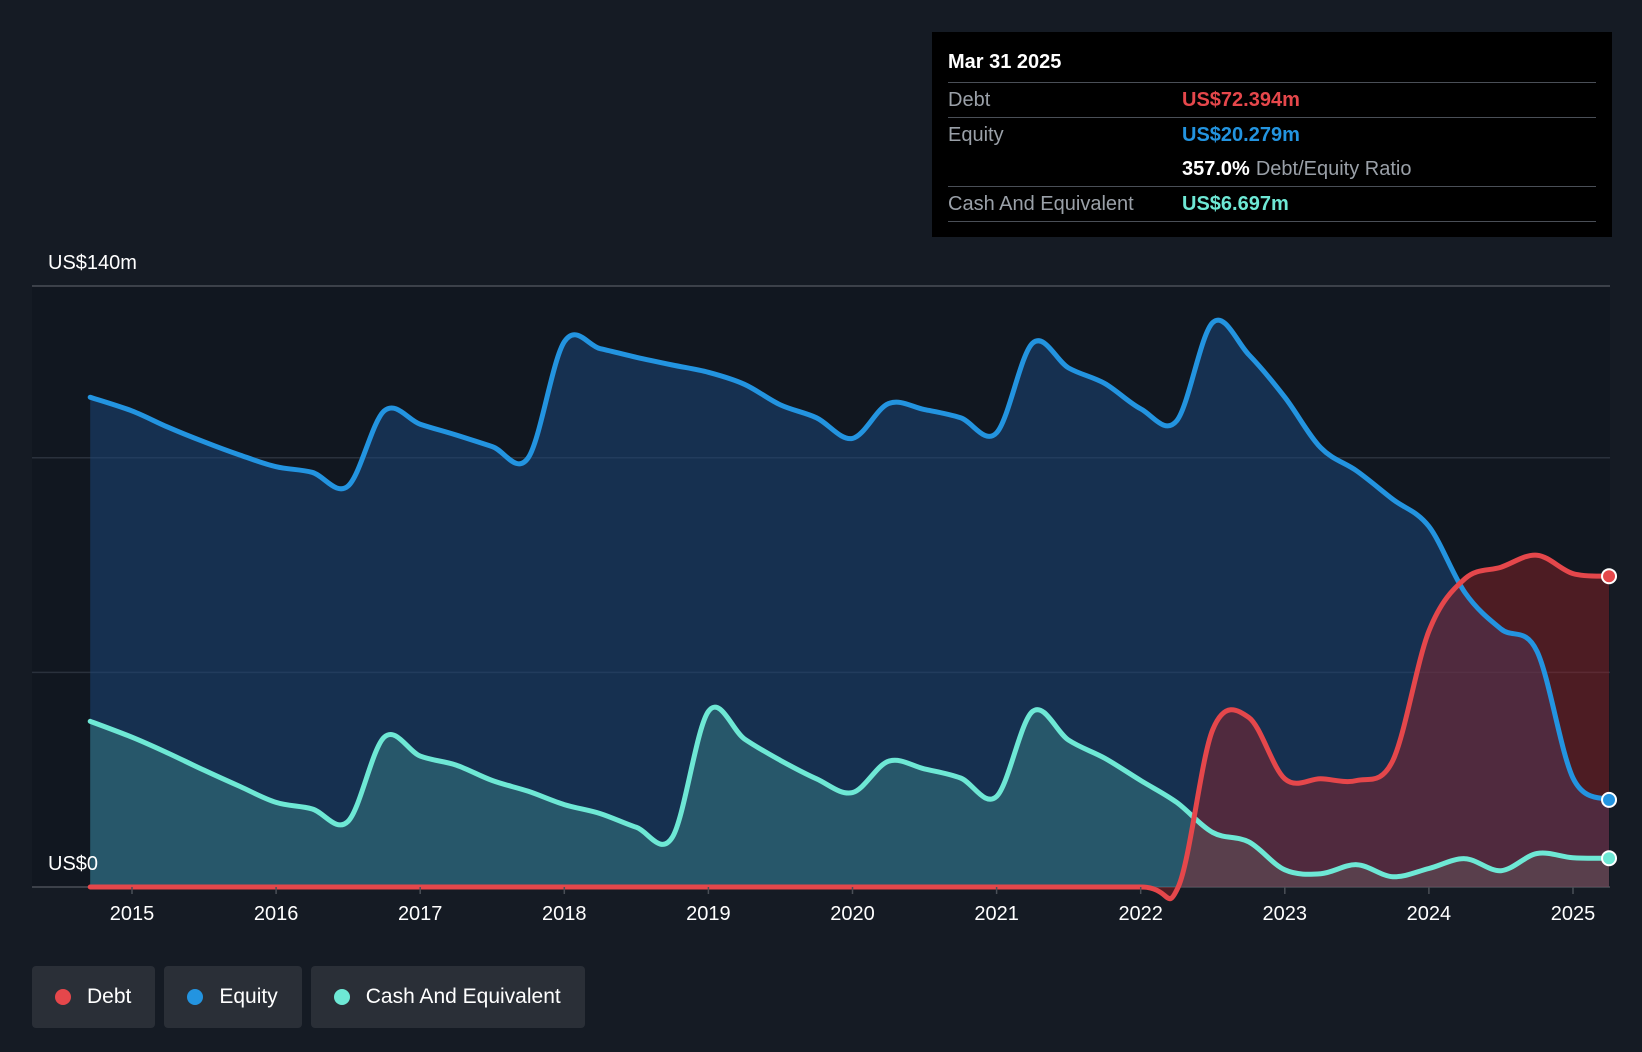 This screenshot has height=1052, width=1642. Describe the element at coordinates (195, 997) in the screenshot. I see `equity-dot-icon` at that location.